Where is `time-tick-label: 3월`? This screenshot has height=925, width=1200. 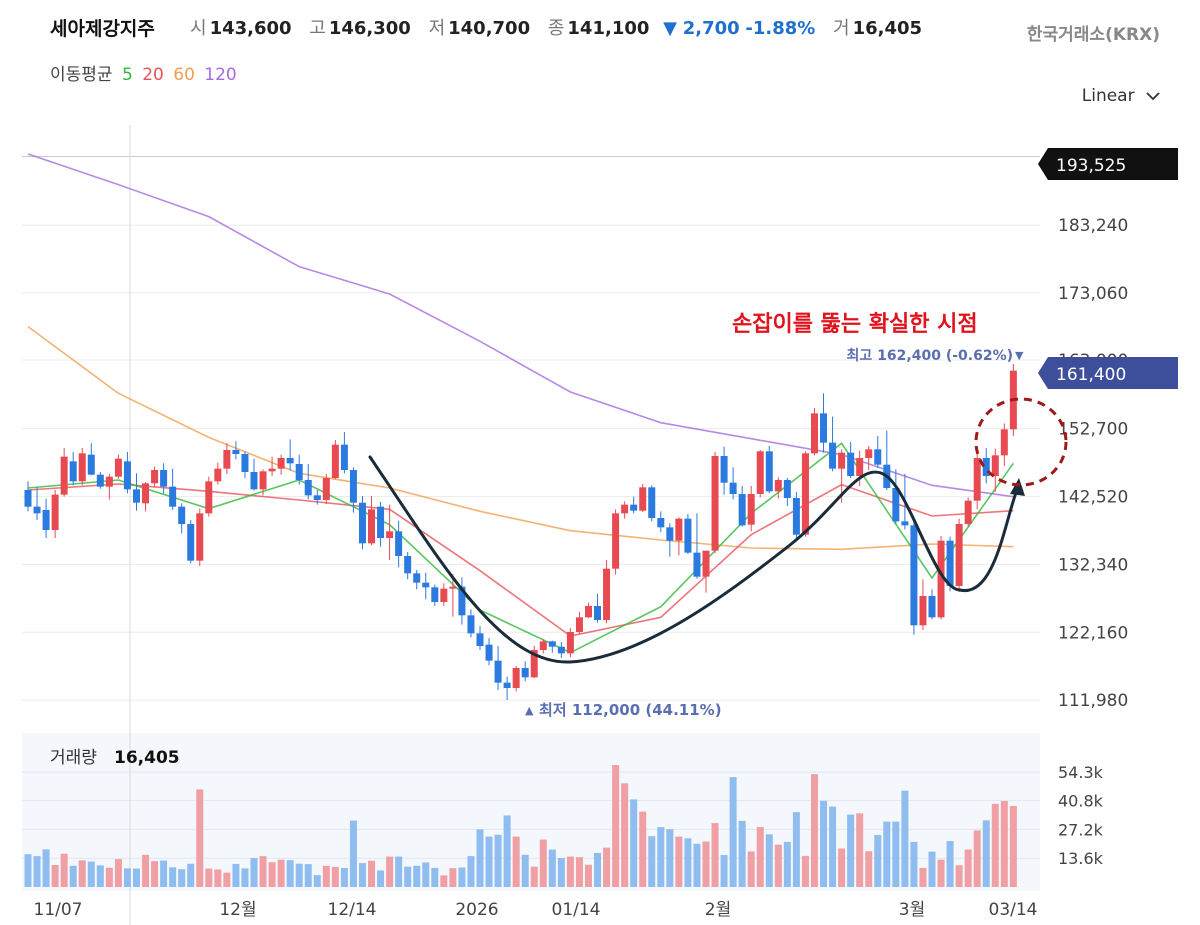
time-tick-label: 3월 is located at coordinates (912, 910).